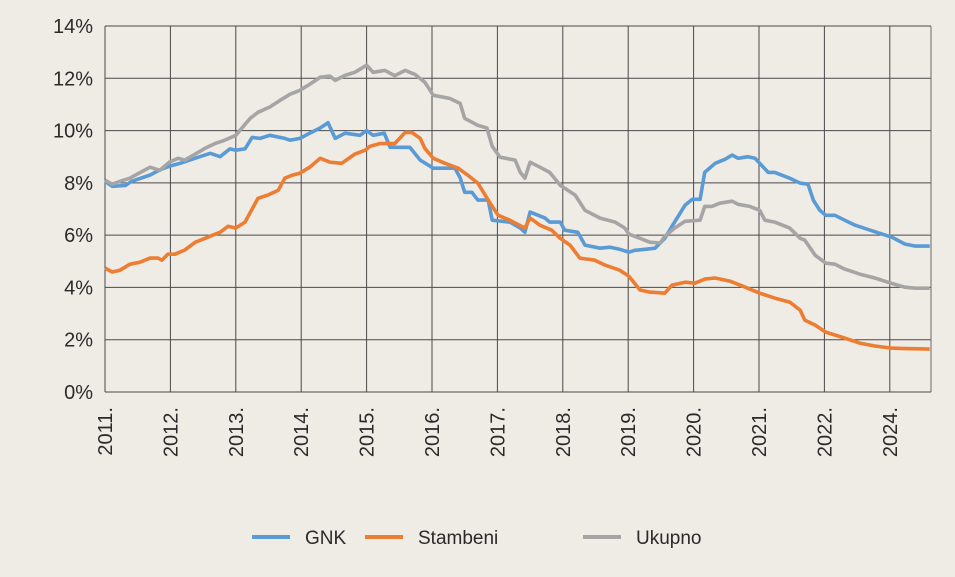 The height and width of the screenshot is (577, 955). What do you see at coordinates (106, 431) in the screenshot?
I see `x-tick-label: 2011.` at bounding box center [106, 431].